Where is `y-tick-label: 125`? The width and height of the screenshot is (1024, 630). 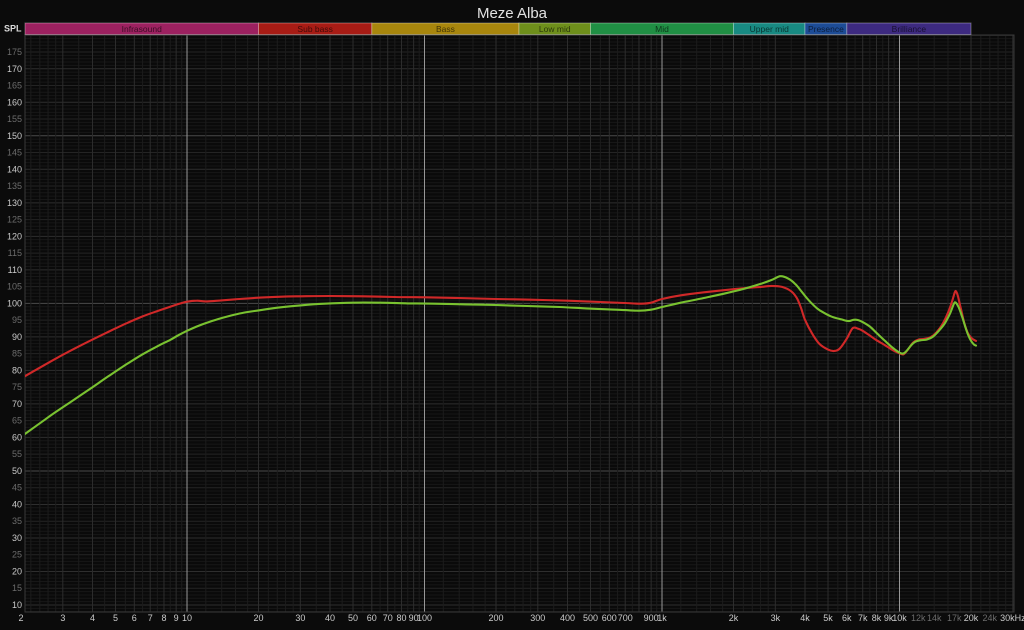 y-tick-label: 125 is located at coordinates (14, 220).